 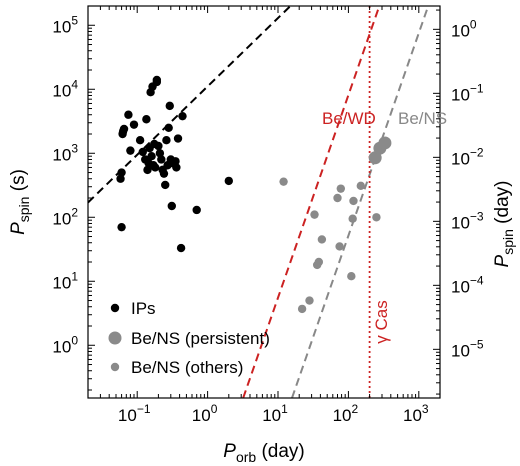 What do you see at coordinates (477, 152) in the screenshot?
I see `y-right-tick-label-3-exp: −2` at bounding box center [477, 152].